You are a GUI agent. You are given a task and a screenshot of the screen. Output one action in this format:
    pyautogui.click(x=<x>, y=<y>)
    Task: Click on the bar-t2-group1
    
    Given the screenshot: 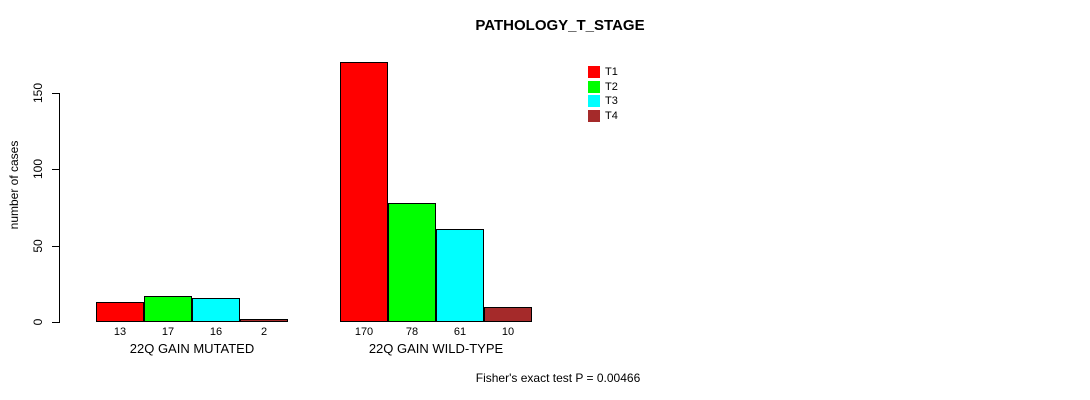 What is the action you would take?
    pyautogui.click(x=168, y=309)
    